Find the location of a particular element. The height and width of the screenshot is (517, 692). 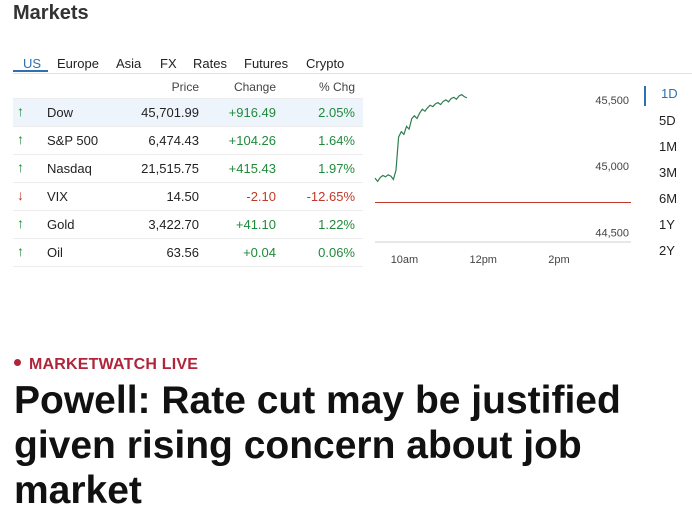

table-row: ↑ Nasdaq 21,515.75 +415.43 1.97% is located at coordinates (188, 168).